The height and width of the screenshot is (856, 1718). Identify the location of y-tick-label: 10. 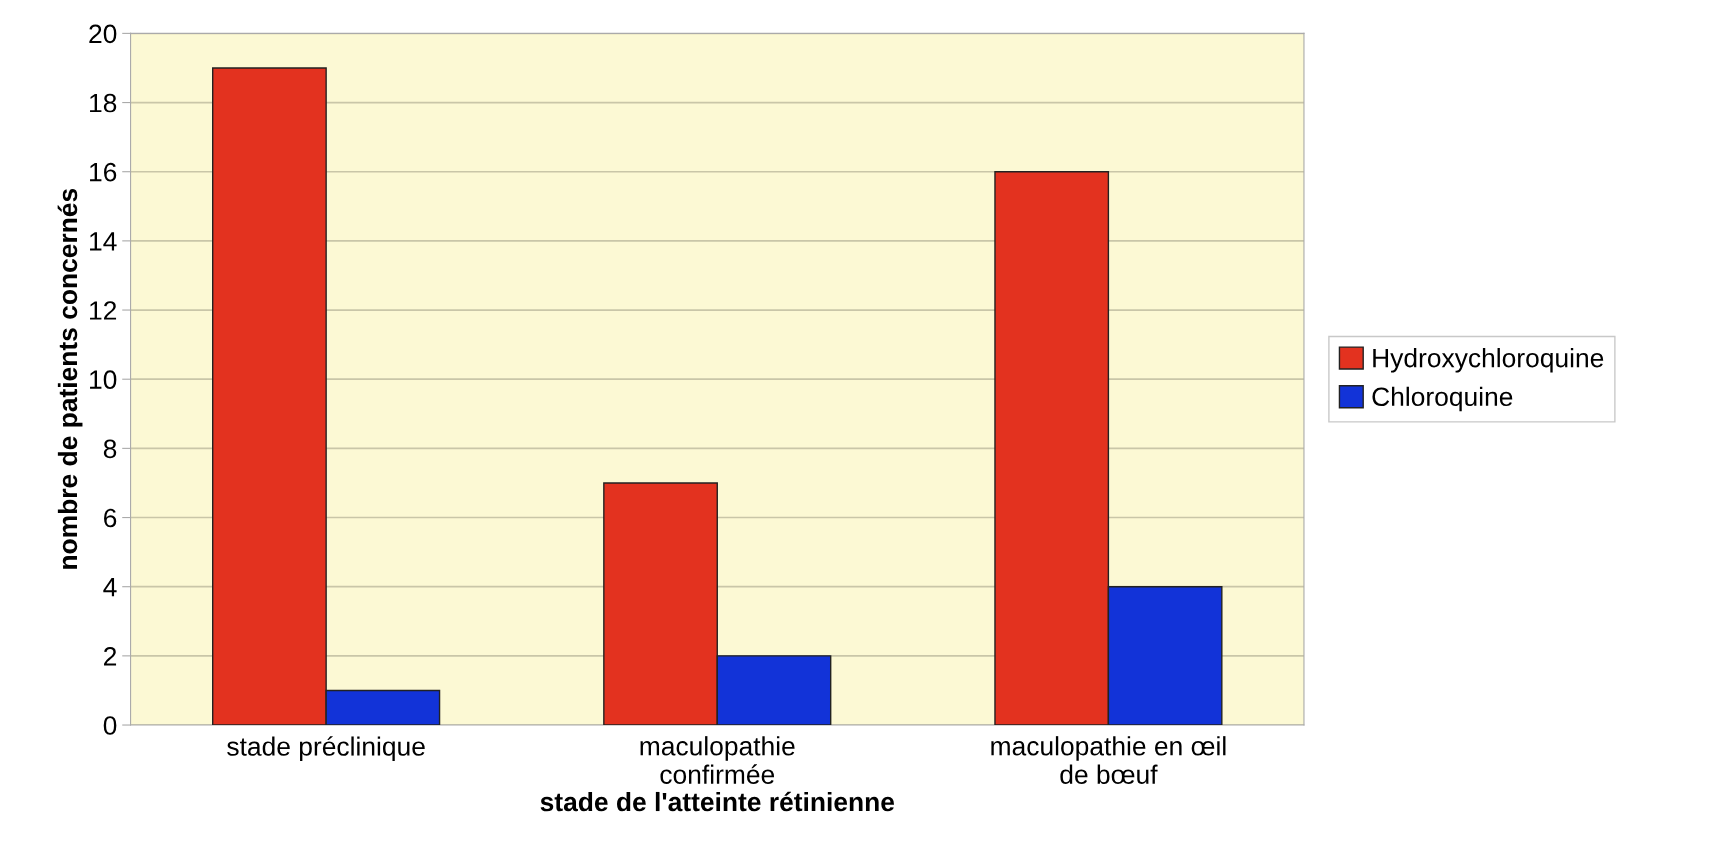
(103, 380).